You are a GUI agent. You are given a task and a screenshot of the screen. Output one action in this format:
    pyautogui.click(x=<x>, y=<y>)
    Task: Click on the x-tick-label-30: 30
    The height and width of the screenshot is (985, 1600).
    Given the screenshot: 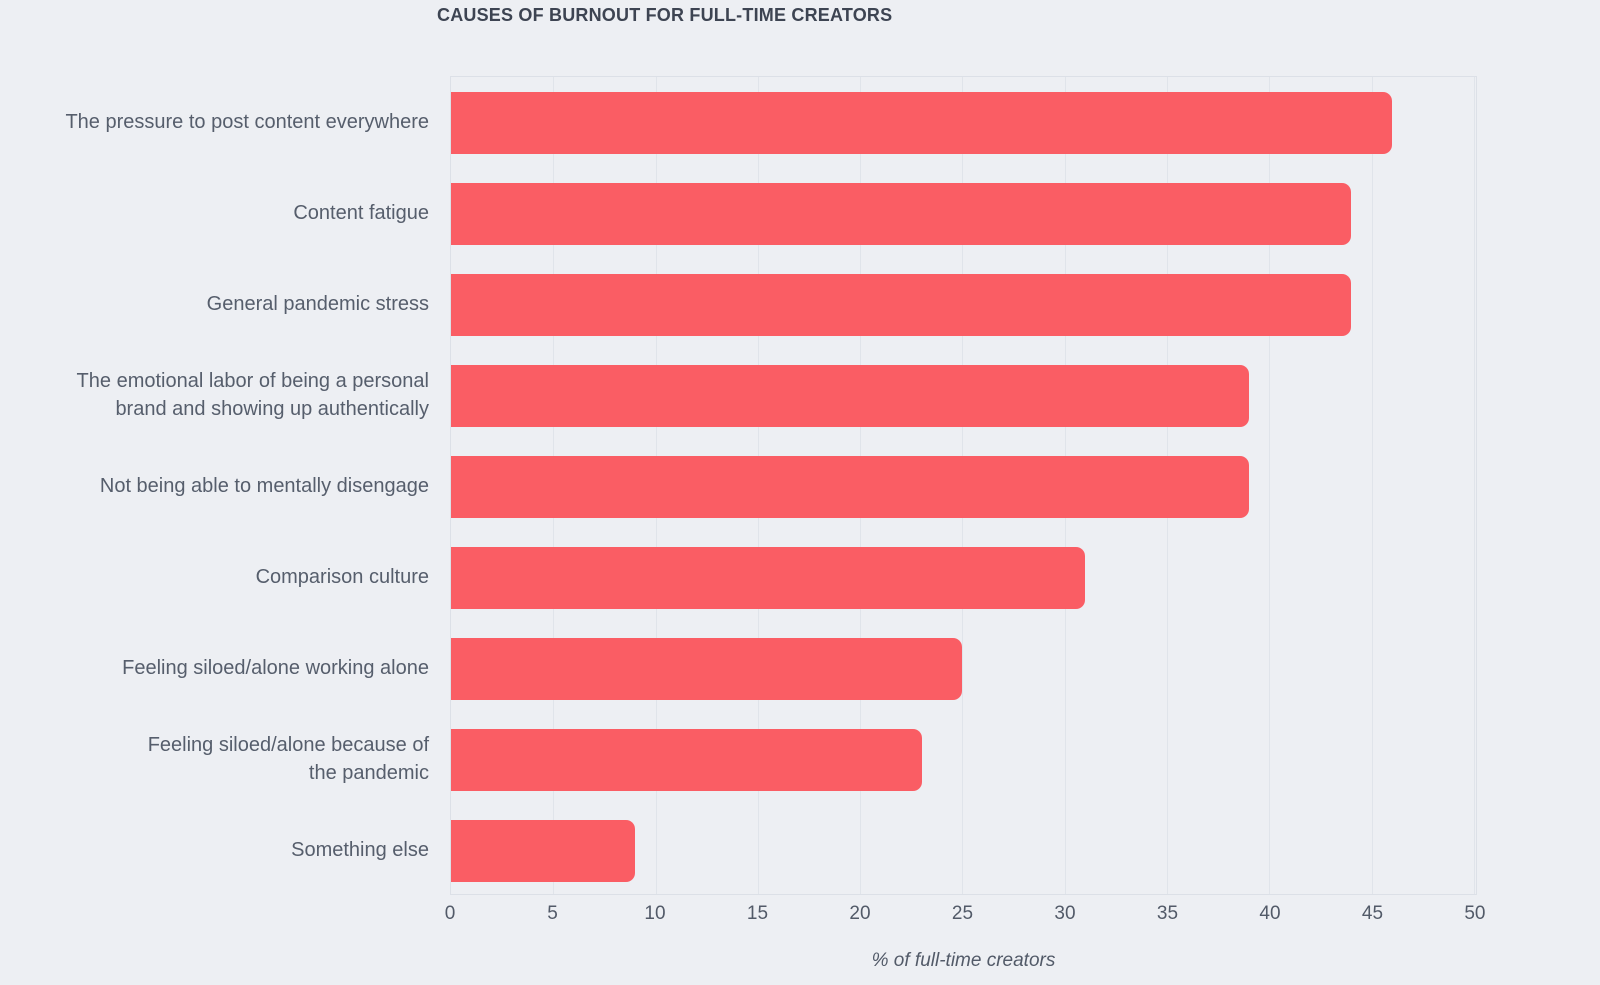 What is the action you would take?
    pyautogui.click(x=1065, y=913)
    